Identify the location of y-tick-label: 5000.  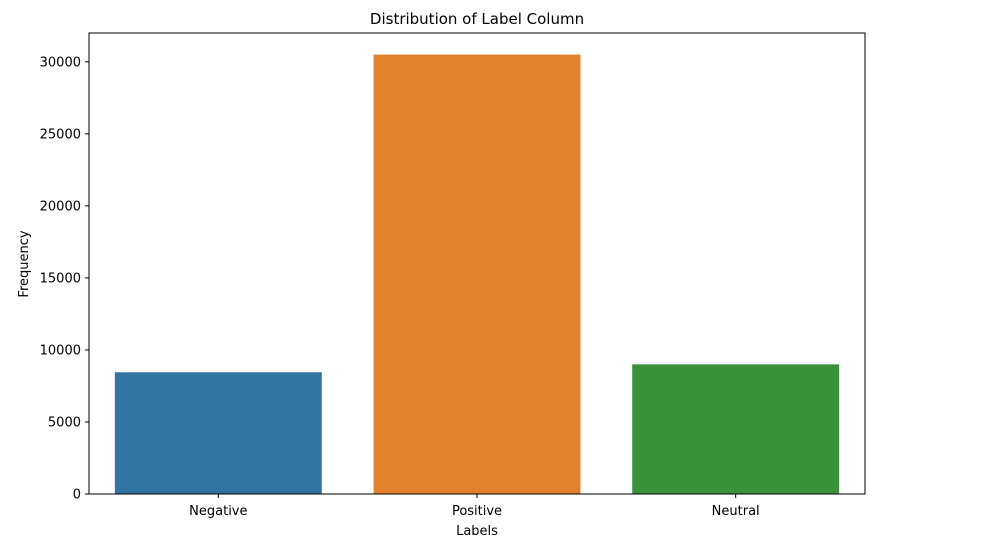
(64, 422).